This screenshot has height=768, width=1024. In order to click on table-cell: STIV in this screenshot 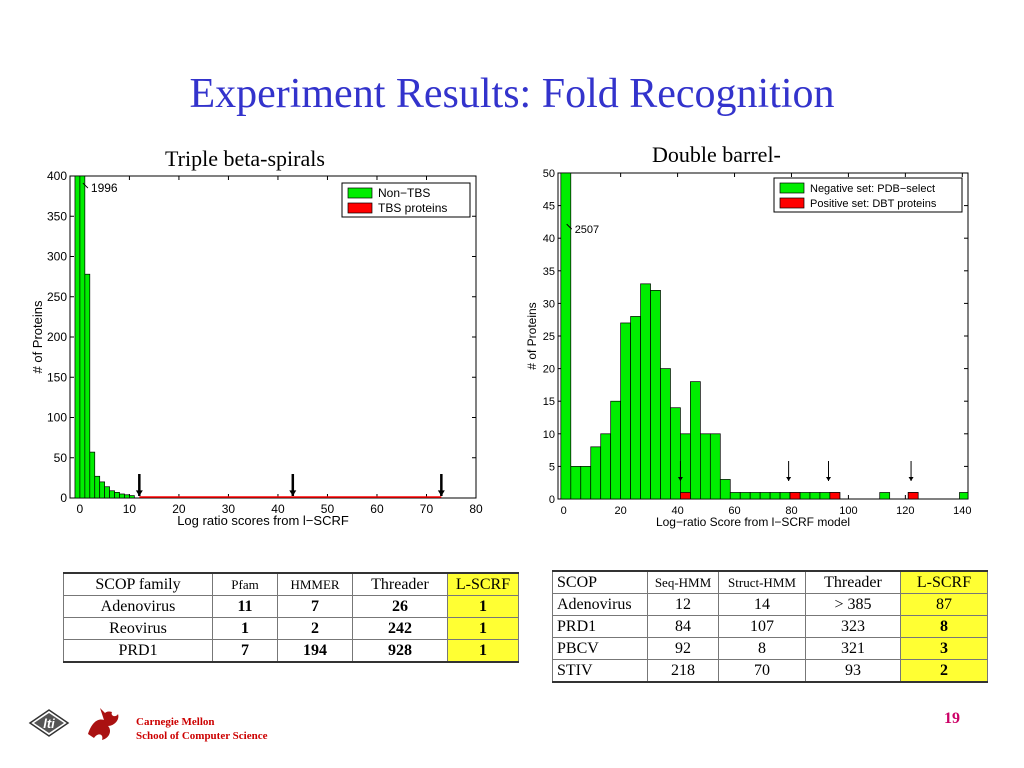, I will do `click(600, 671)`.